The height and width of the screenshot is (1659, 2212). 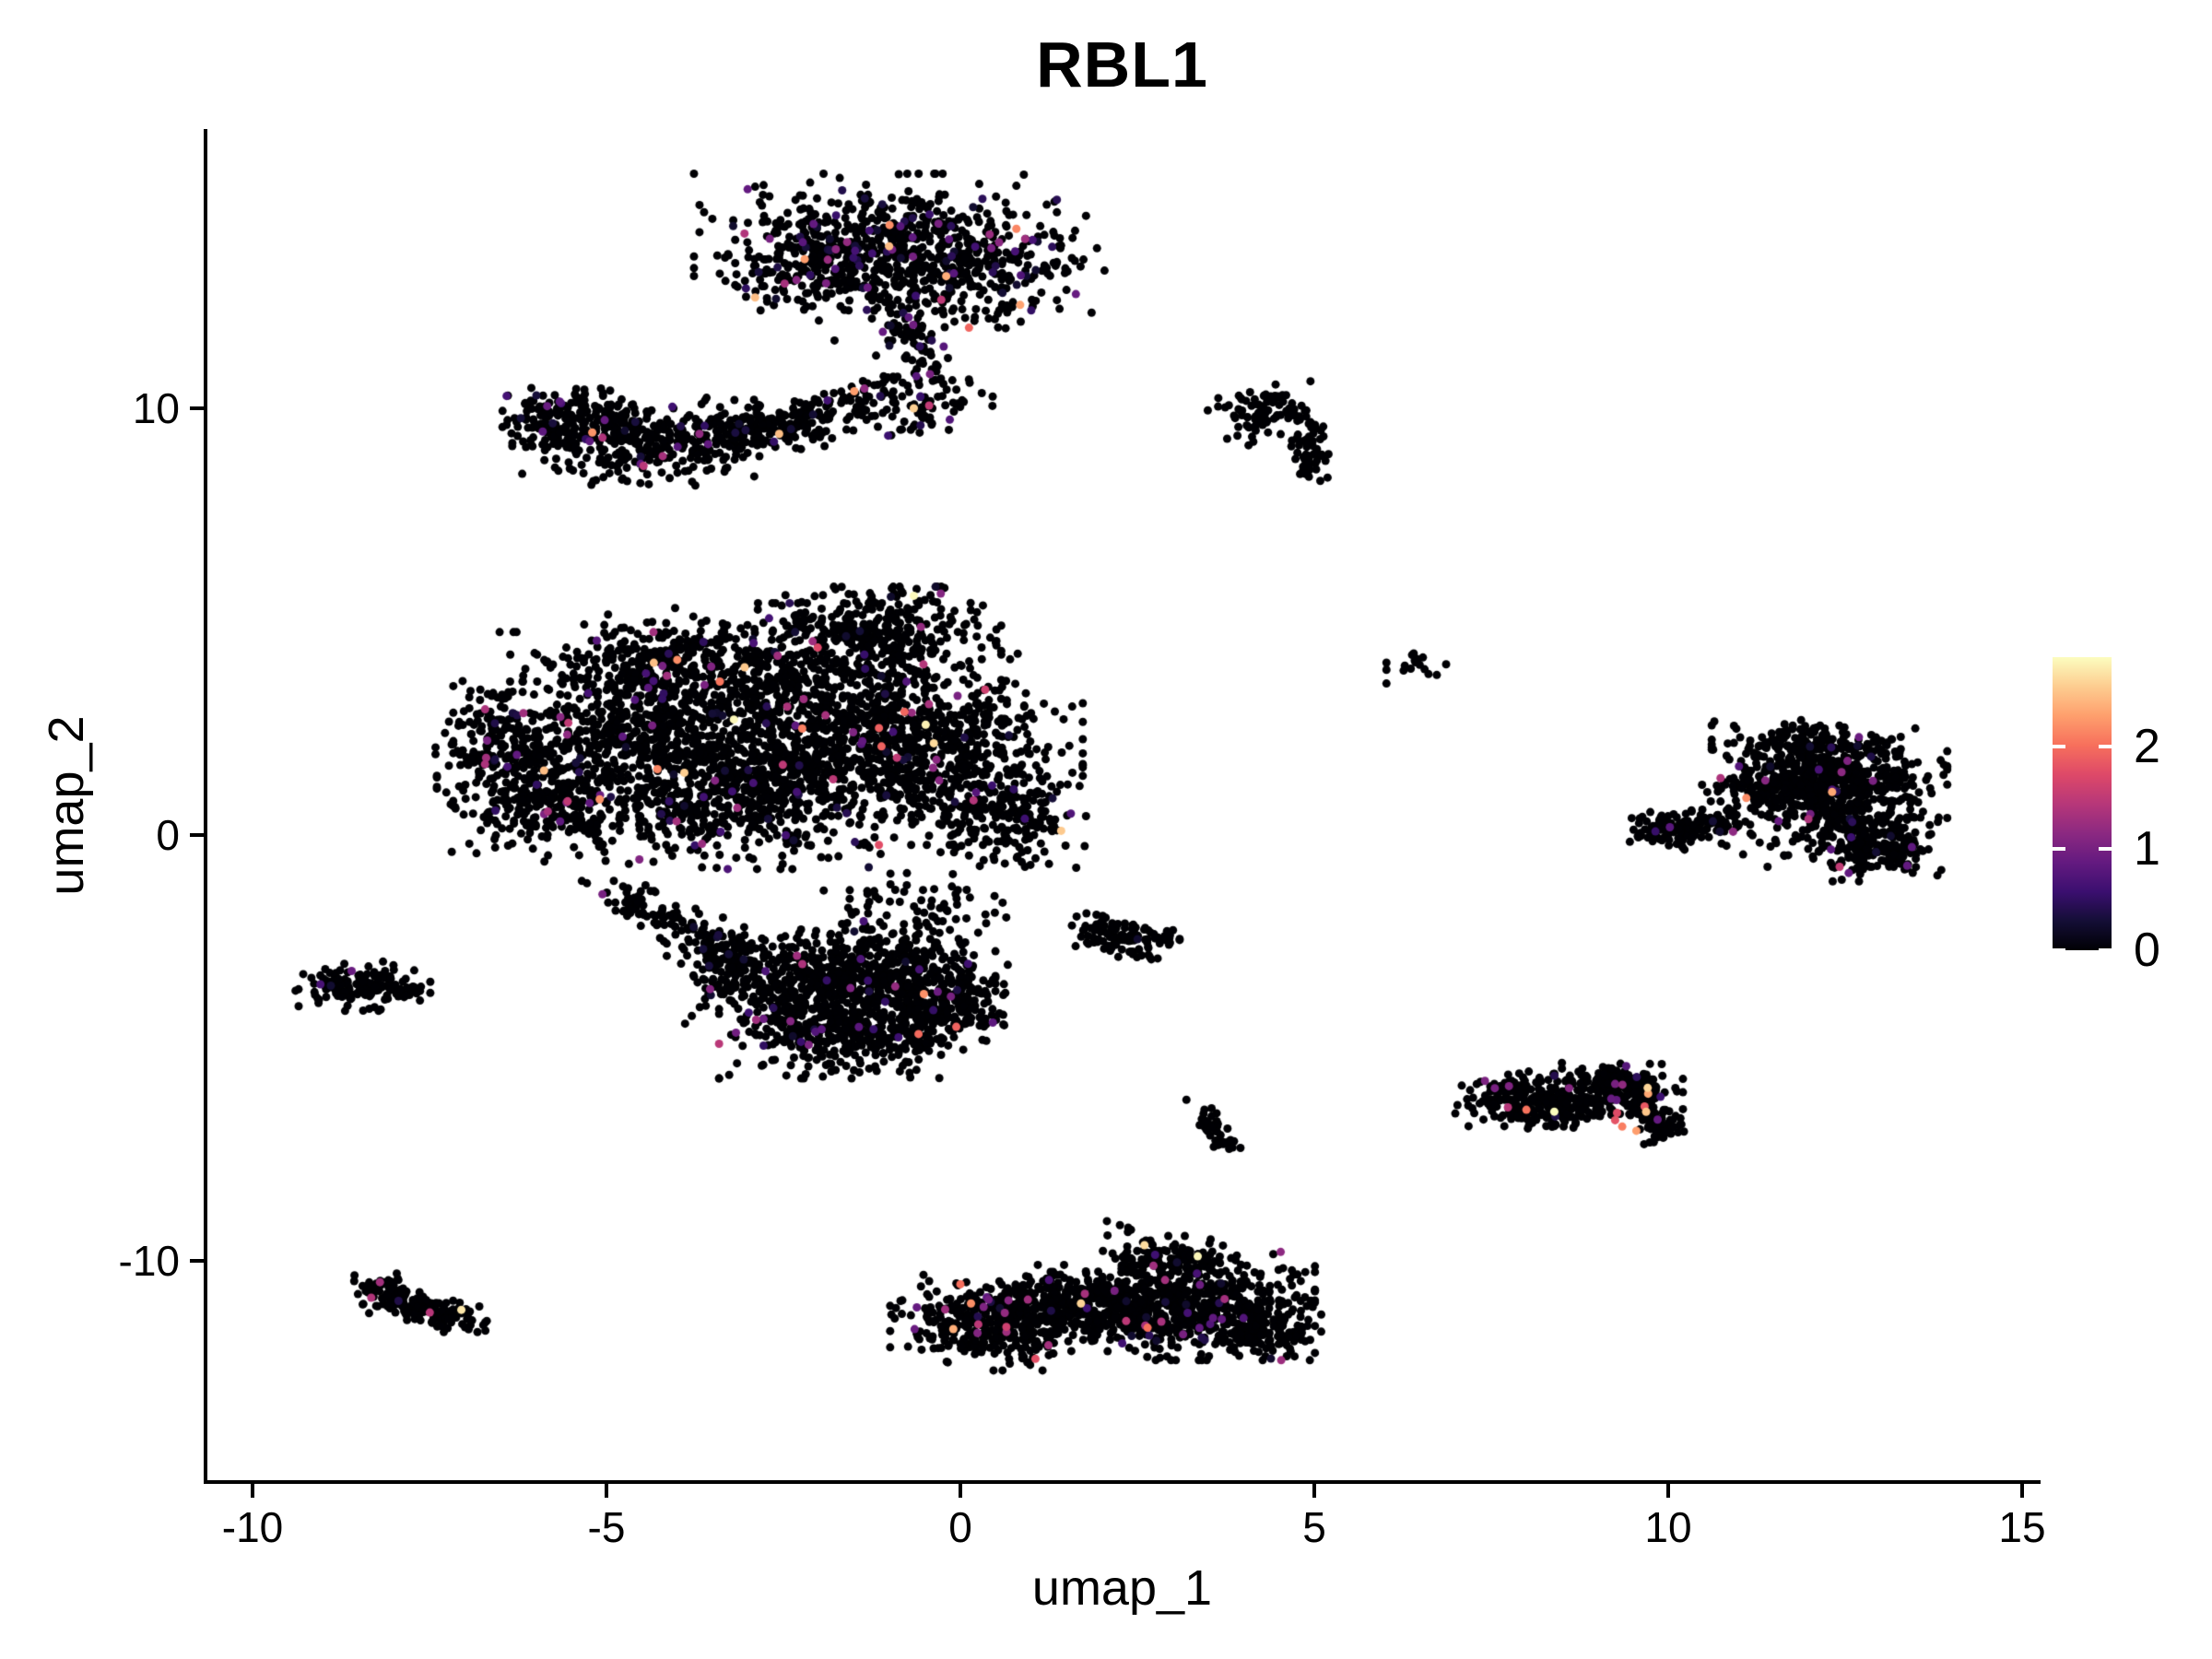 What do you see at coordinates (2147, 848) in the screenshot?
I see `colorbar-tick-label: 1` at bounding box center [2147, 848].